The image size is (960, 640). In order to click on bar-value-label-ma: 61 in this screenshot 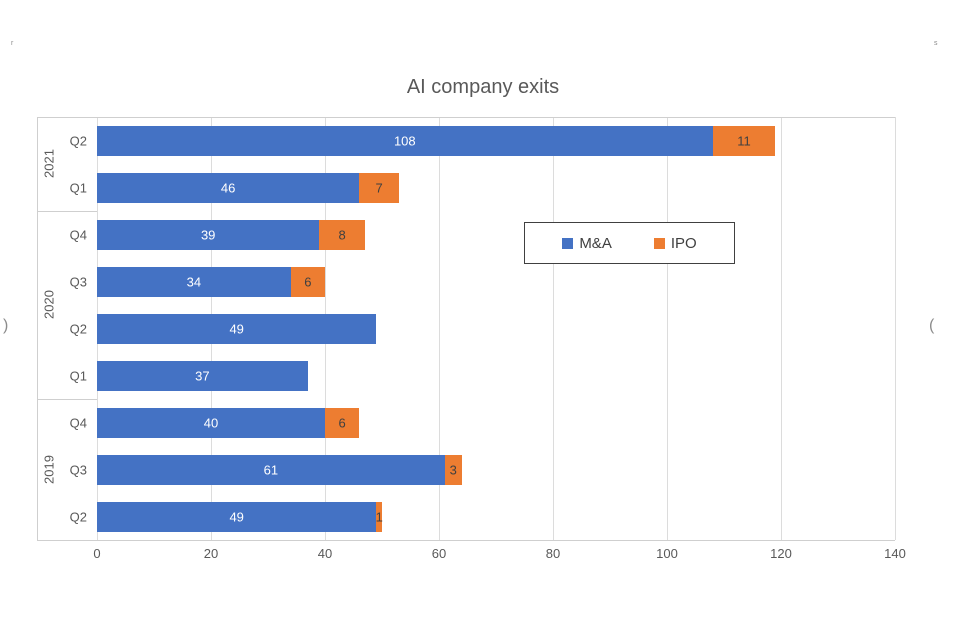, I will do `click(271, 469)`.